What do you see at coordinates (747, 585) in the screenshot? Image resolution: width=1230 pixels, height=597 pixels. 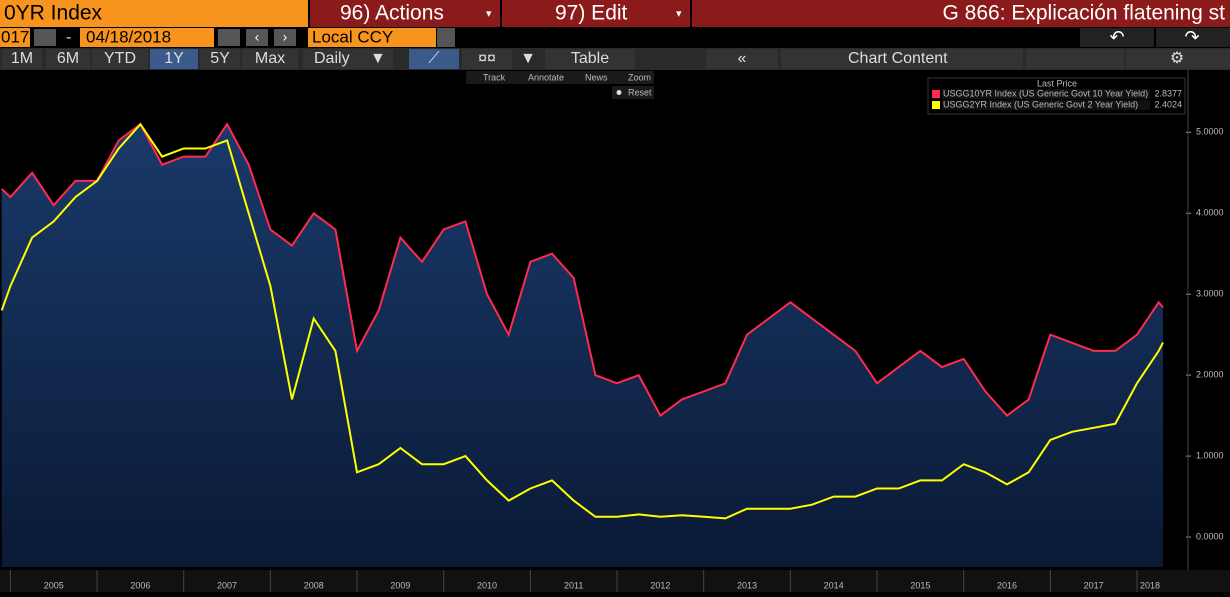 I see `x-tick-label: 2013` at bounding box center [747, 585].